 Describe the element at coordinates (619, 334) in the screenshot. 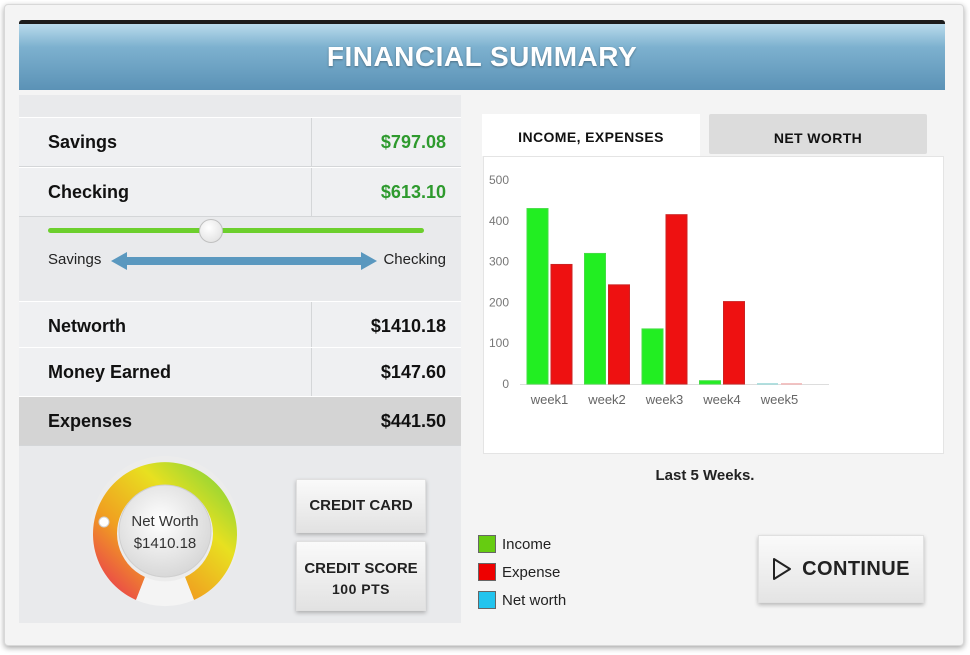

I see `bar-expense-week2` at that location.